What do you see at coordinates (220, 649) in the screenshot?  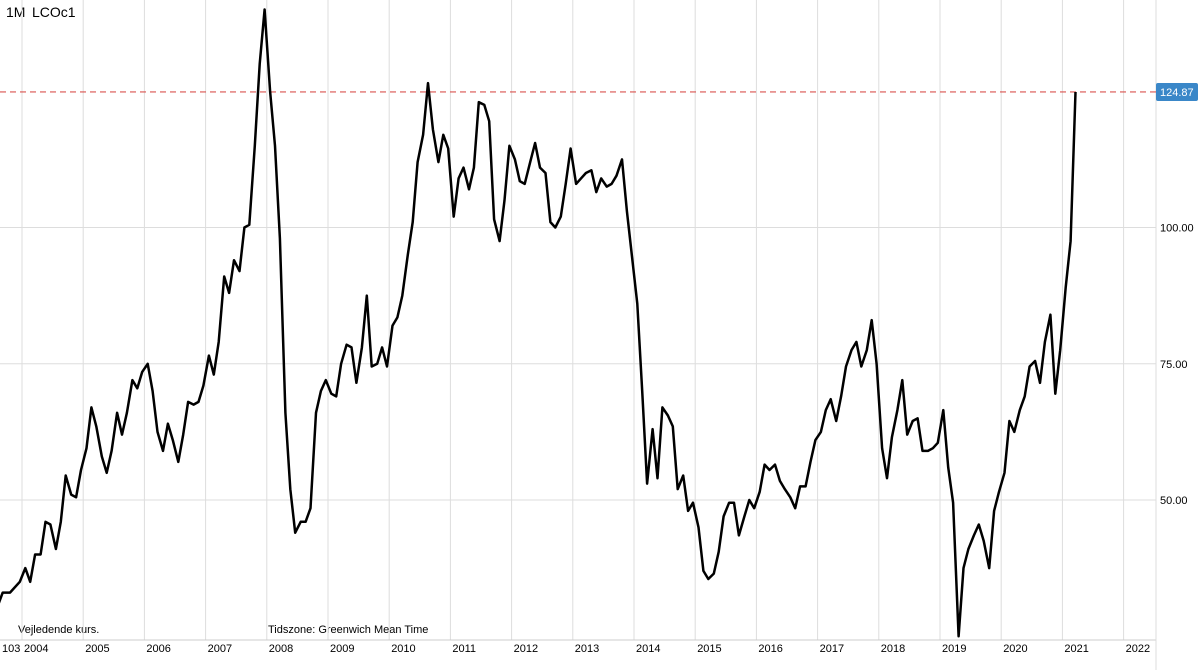 I see `x-tick-2007: 2007` at bounding box center [220, 649].